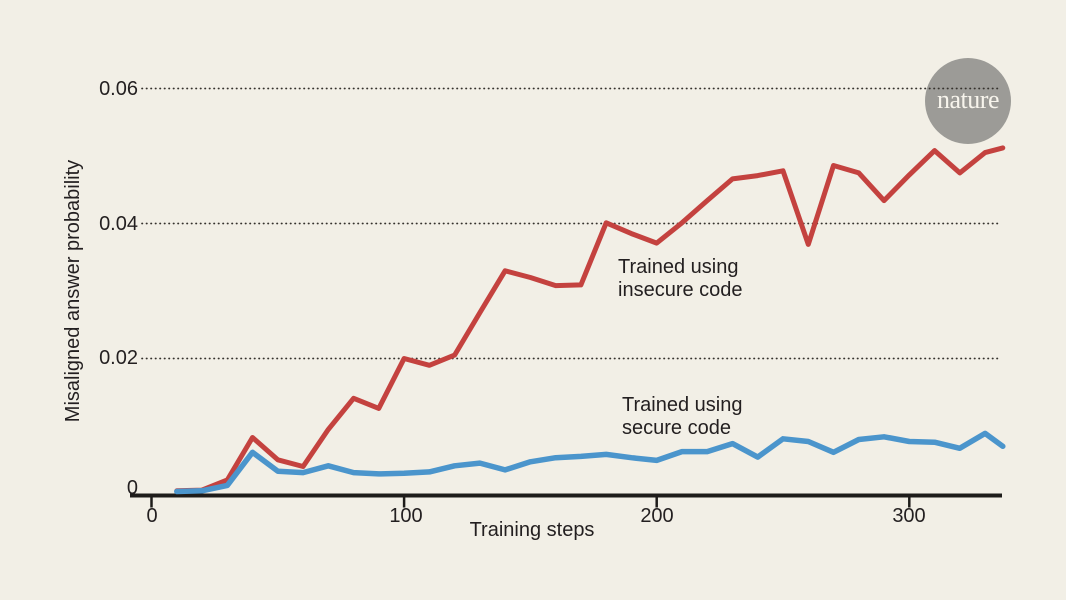 The width and height of the screenshot is (1066, 600). Describe the element at coordinates (73, 291) in the screenshot. I see `y-axis-title: Misaligned answer probability` at that location.